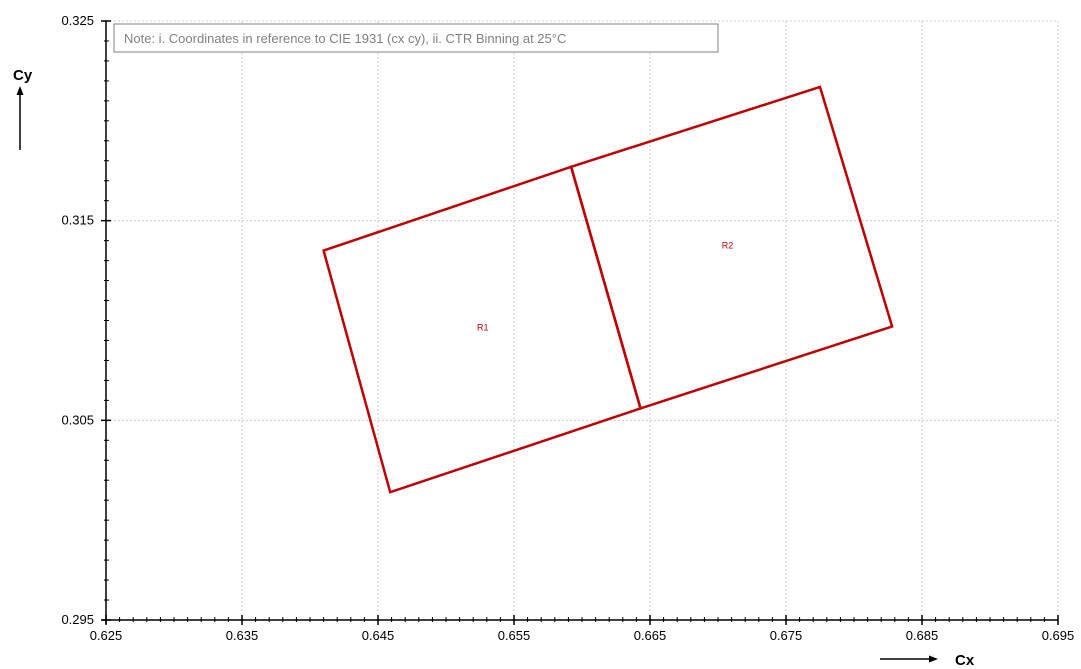  I want to click on y-axis-title: Cy, so click(23, 75).